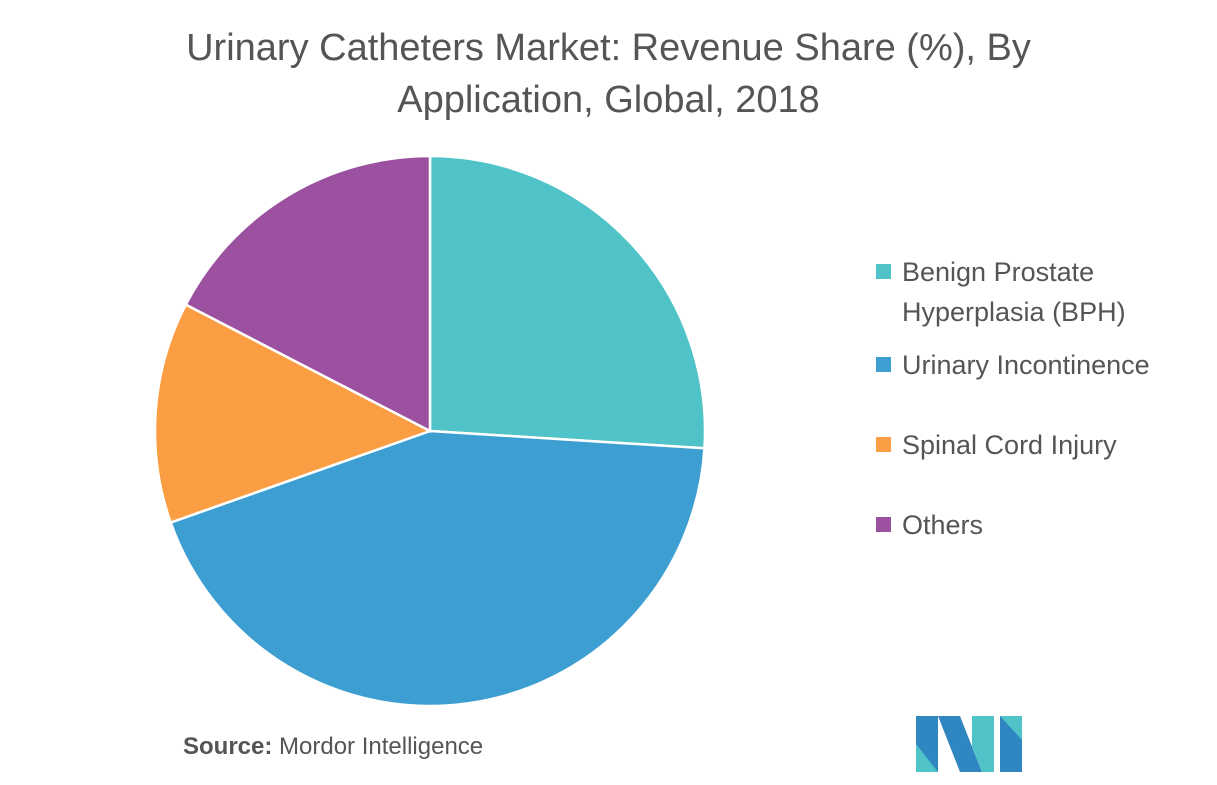 Image resolution: width=1217 pixels, height=785 pixels. Describe the element at coordinates (998, 272) in the screenshot. I see `legend-label: Benign Prostate` at that location.